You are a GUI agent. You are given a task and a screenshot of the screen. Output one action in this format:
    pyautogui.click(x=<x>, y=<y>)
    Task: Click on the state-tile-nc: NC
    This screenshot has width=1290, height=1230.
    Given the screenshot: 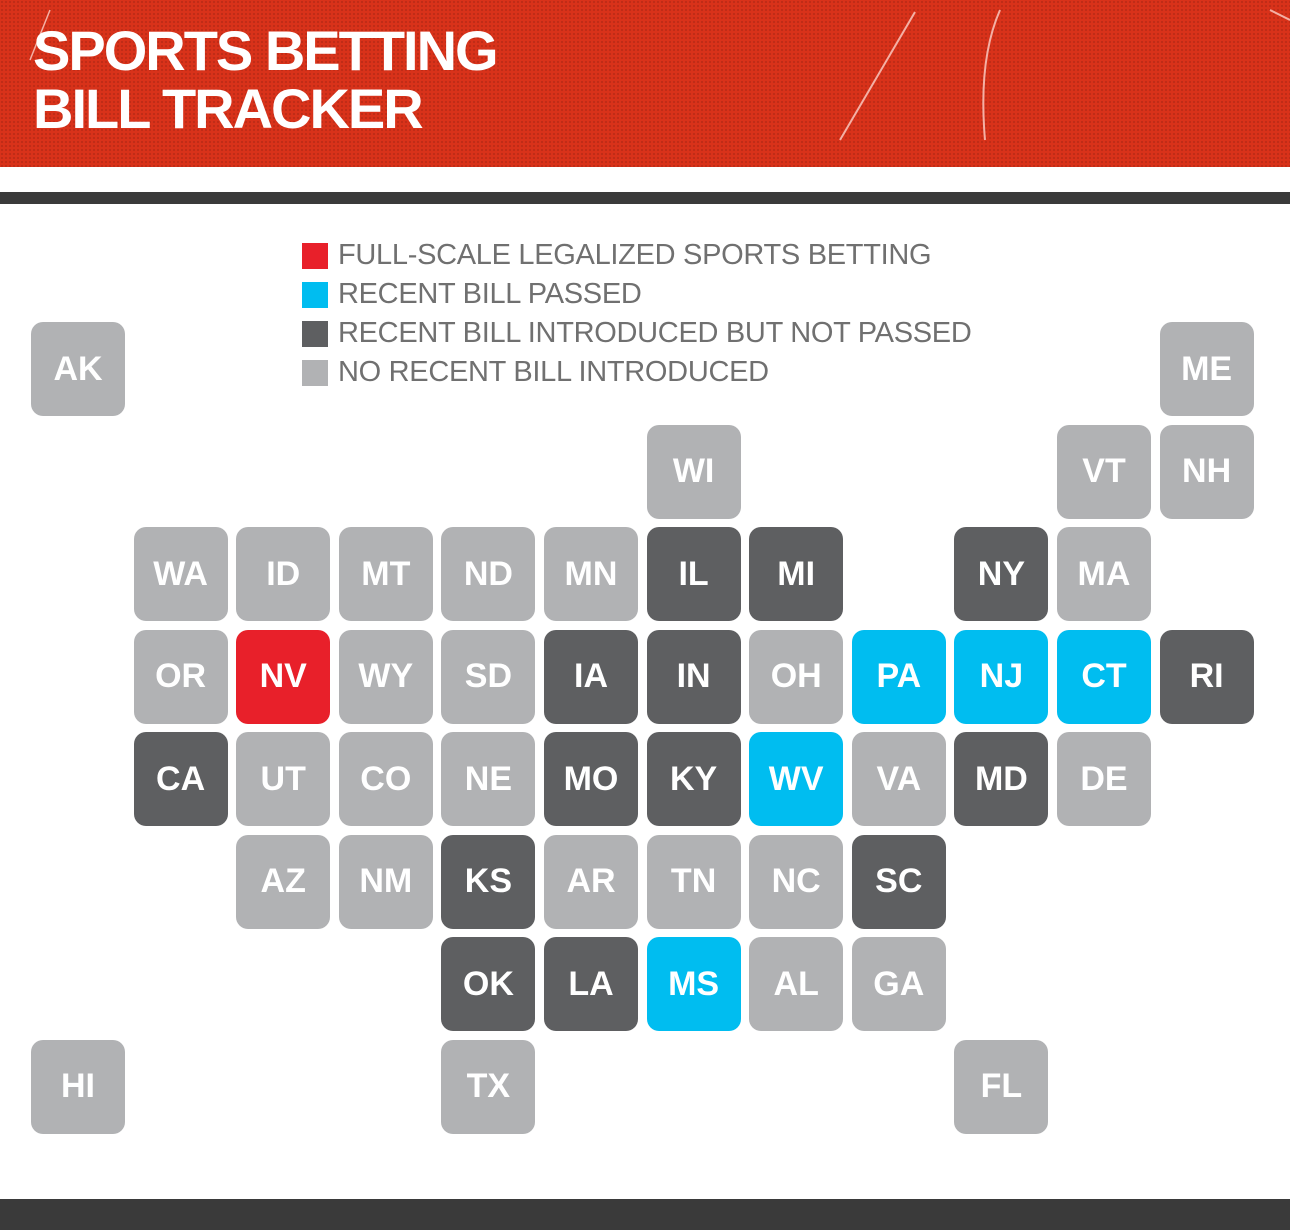 What is the action you would take?
    pyautogui.click(x=796, y=881)
    